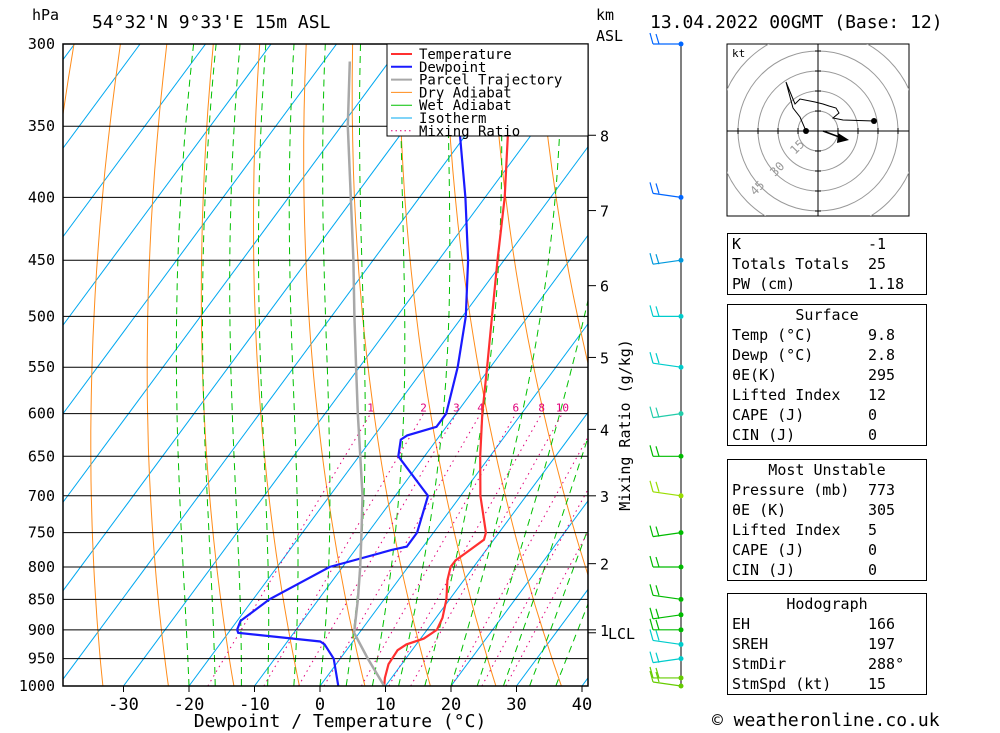  Describe the element at coordinates (469, 132) in the screenshot. I see `legend-item: Mixing Ratio` at that location.